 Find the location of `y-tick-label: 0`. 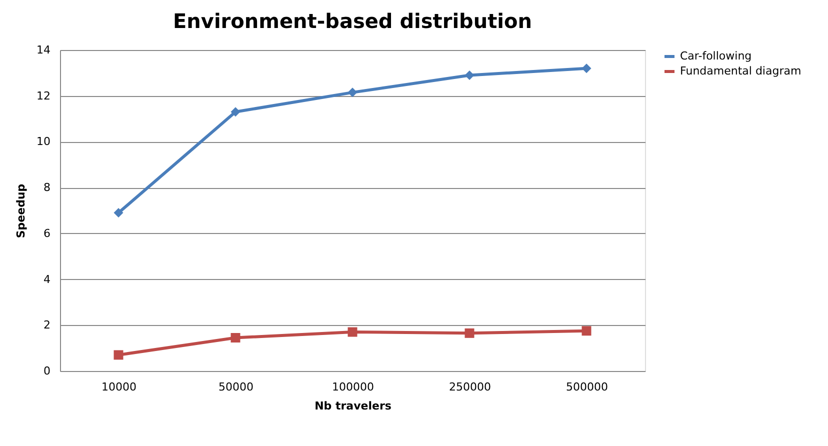

y-tick-label: 0 is located at coordinates (47, 371).